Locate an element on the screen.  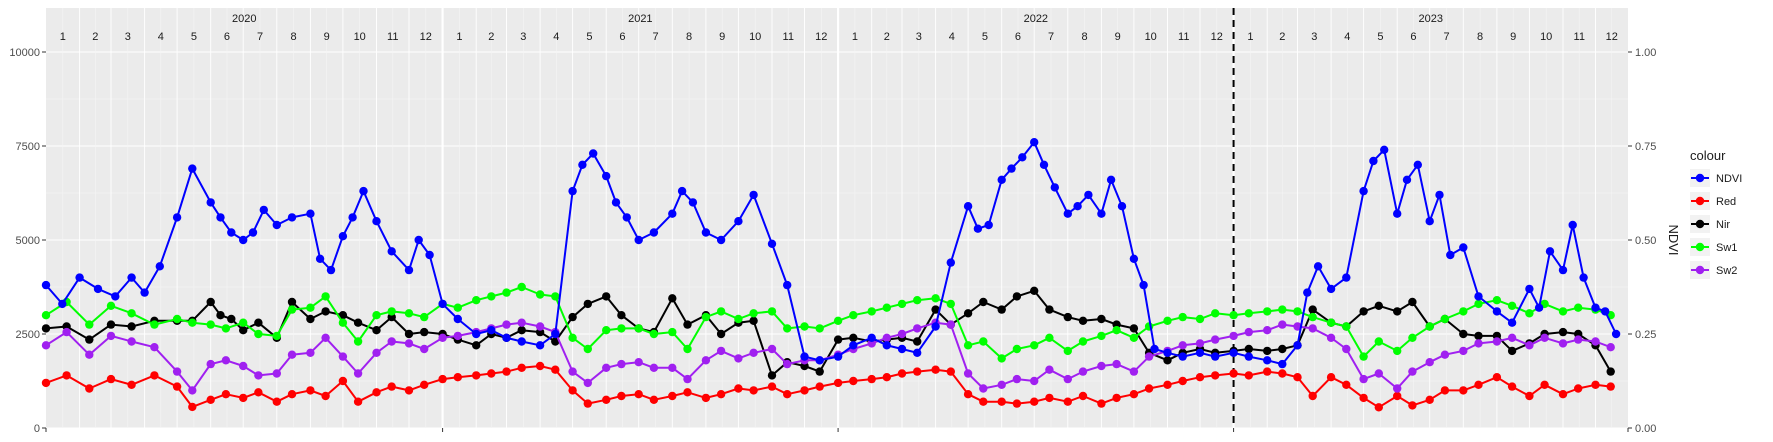
year-label: 2022 is located at coordinates (1036, 19).